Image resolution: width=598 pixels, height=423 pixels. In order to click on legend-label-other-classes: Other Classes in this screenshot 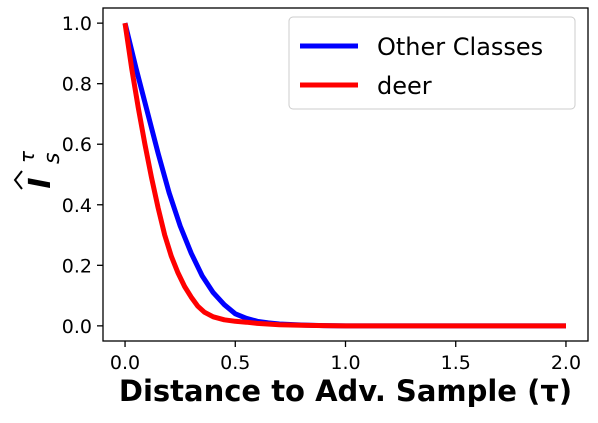, I will do `click(460, 47)`.